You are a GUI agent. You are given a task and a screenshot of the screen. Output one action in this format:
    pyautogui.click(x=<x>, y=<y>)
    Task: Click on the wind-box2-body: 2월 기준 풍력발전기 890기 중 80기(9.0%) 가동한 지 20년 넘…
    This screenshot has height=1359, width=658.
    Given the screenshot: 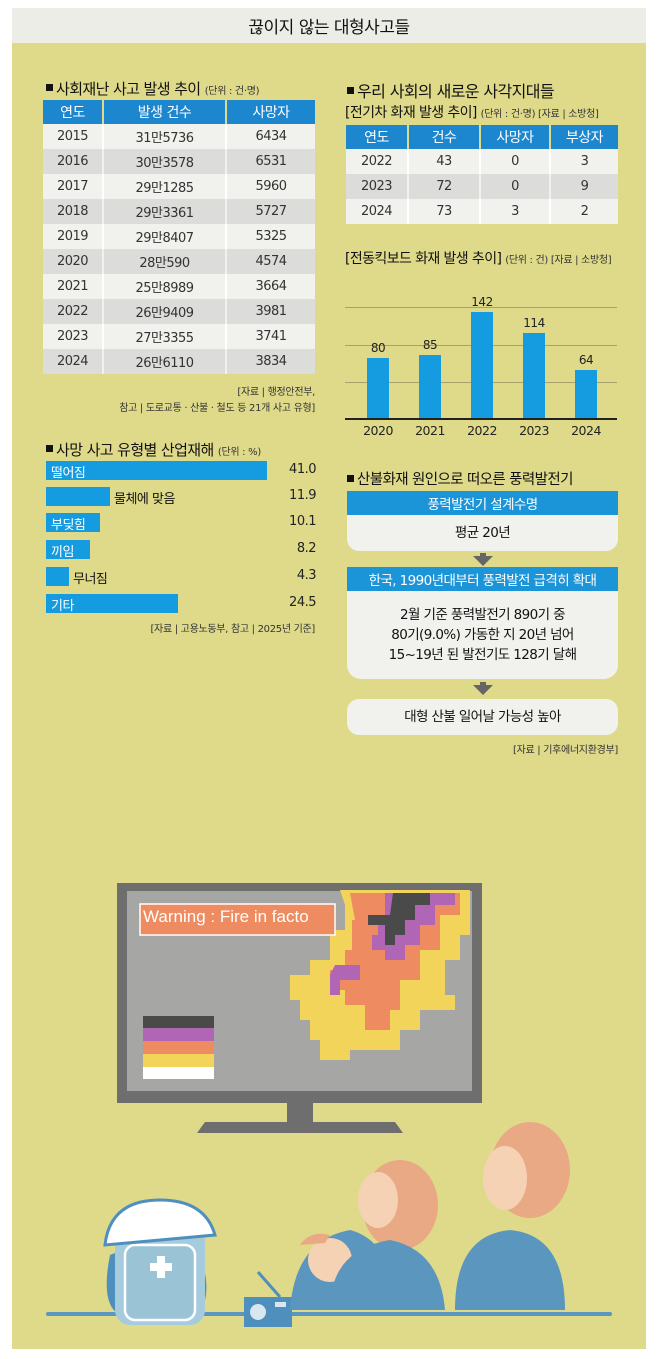 What is the action you would take?
    pyautogui.click(x=482, y=635)
    